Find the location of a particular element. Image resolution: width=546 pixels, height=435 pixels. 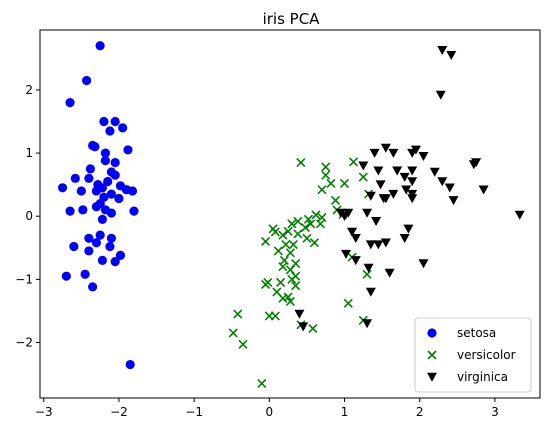

y-tick-label: −2 is located at coordinates (24, 342).